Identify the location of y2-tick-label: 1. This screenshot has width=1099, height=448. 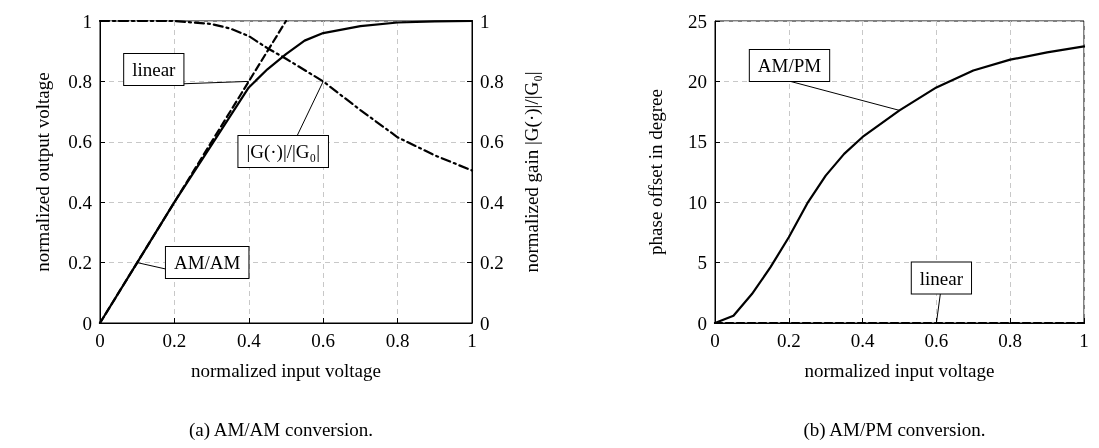
(485, 21).